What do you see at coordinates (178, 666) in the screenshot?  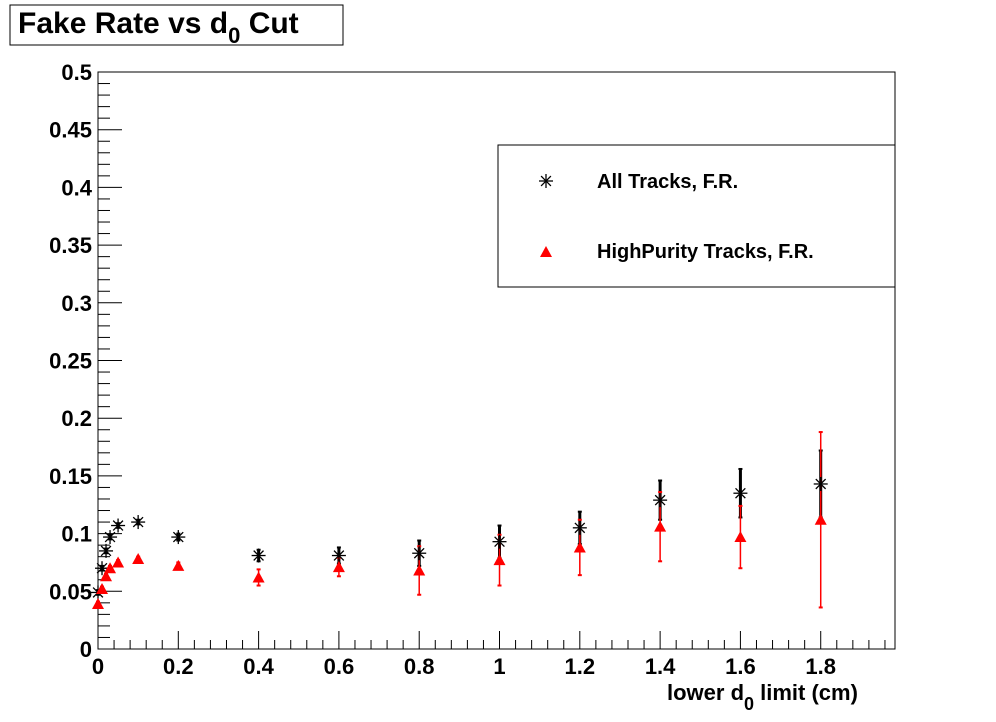 I see `x-tick-label: 0.2` at bounding box center [178, 666].